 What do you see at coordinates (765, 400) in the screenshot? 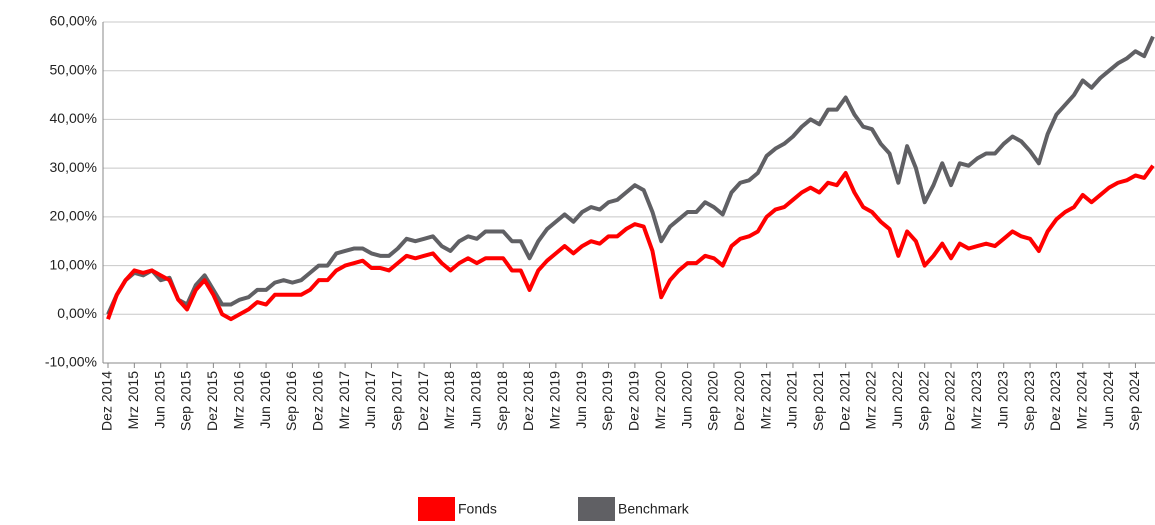
I see `x-tick-label: Mrz 2021` at bounding box center [765, 400].